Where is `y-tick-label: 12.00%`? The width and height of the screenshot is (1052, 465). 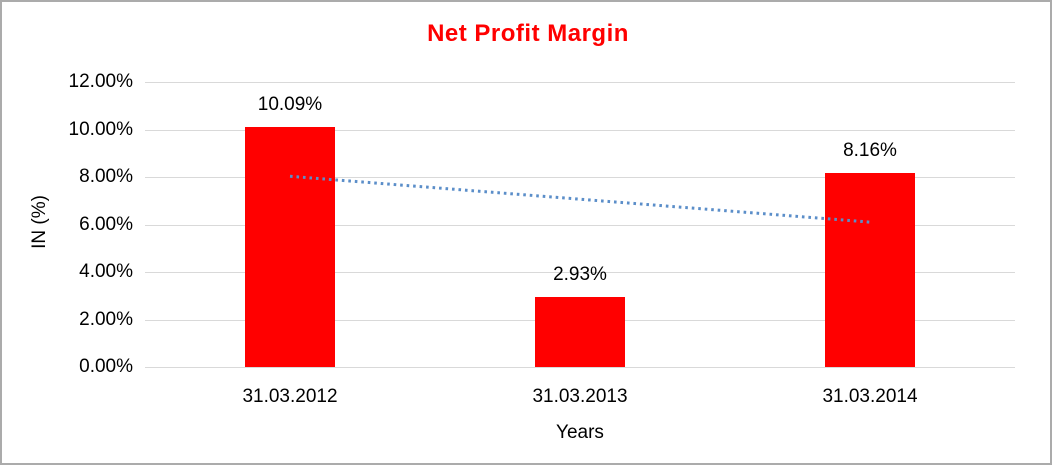 y-tick-label: 12.00% is located at coordinates (100, 81).